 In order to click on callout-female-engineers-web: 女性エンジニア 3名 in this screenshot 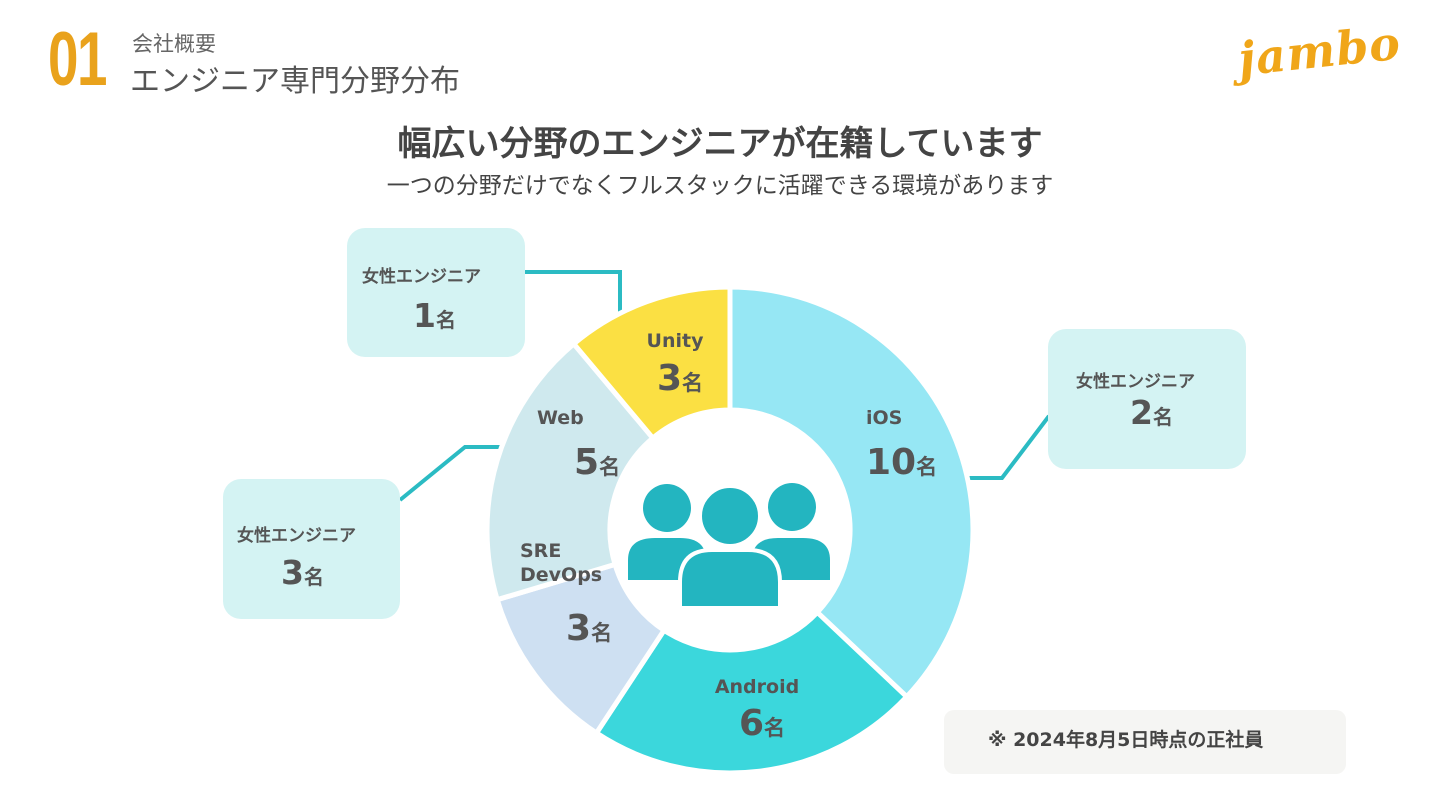, I will do `click(311, 549)`.